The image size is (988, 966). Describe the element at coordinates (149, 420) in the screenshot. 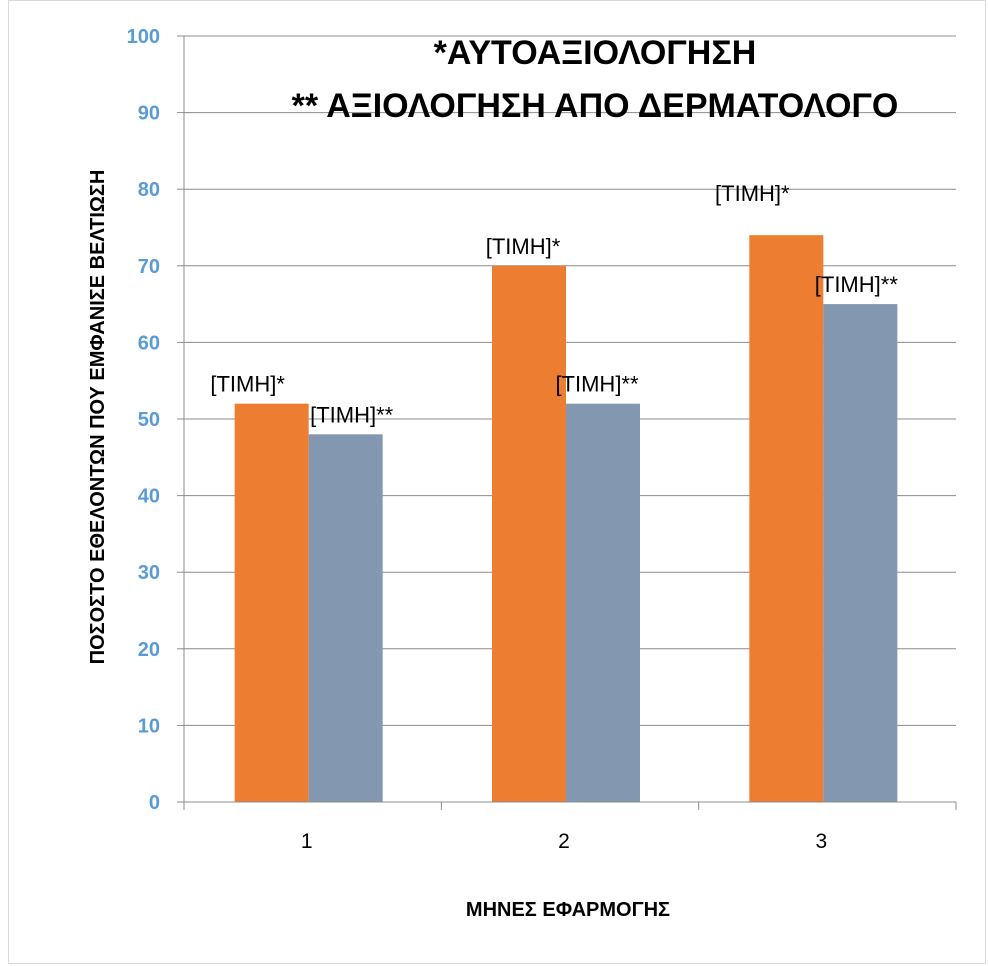

I see `y-tick-label: 50` at that location.